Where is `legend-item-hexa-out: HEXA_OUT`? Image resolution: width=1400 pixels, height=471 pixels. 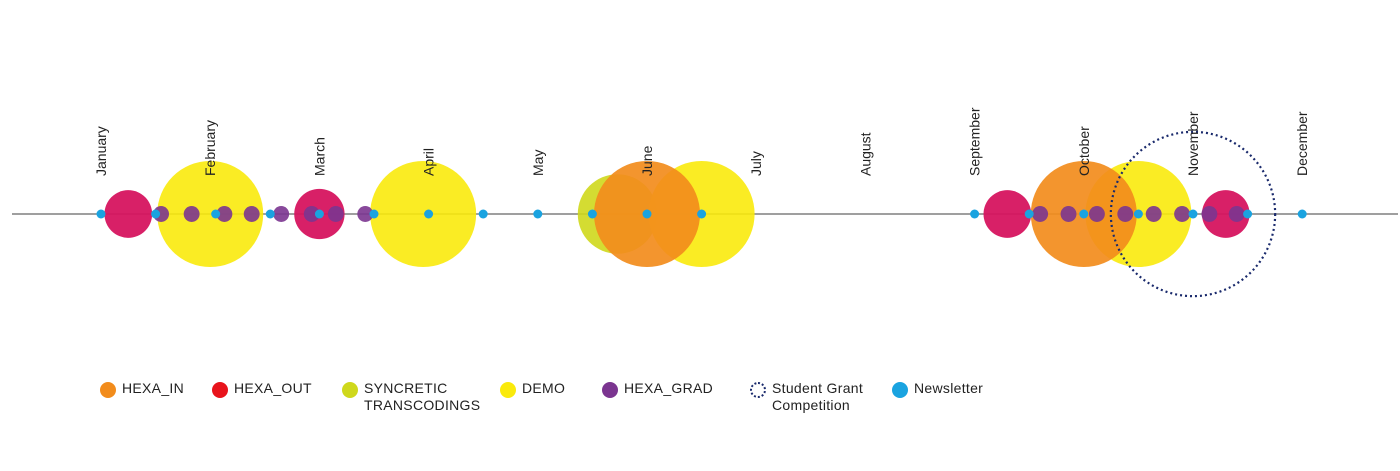 legend-item-hexa-out: HEXA_OUT is located at coordinates (262, 389).